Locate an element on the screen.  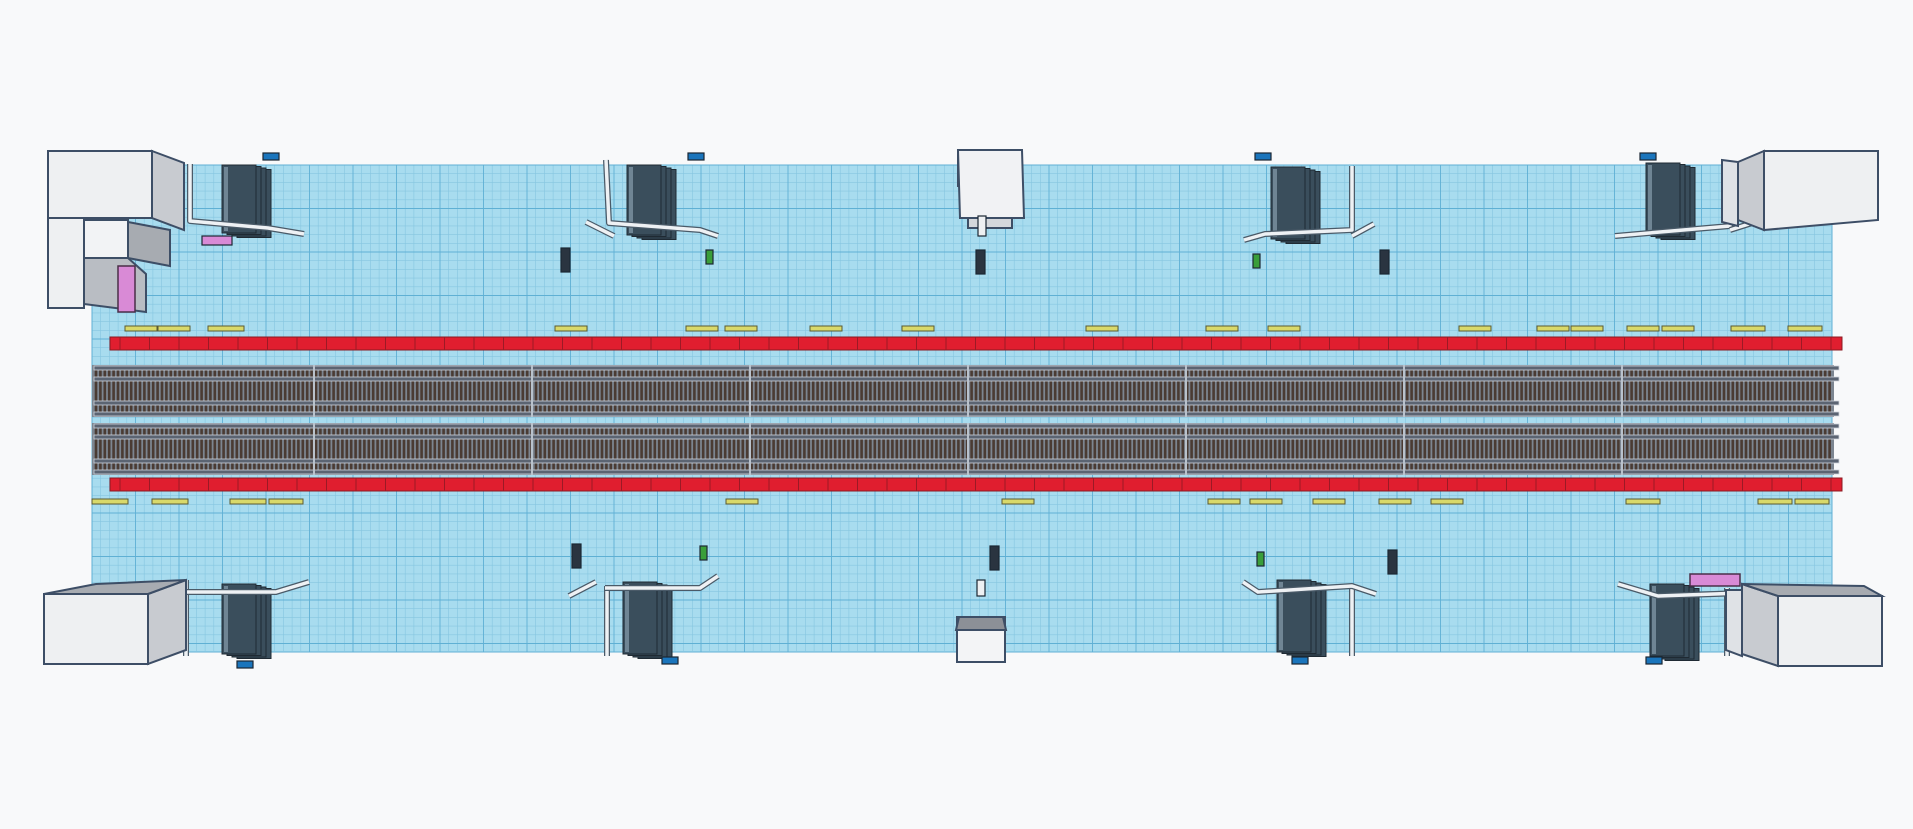
track-sleepers is located at coordinates (962, 391).